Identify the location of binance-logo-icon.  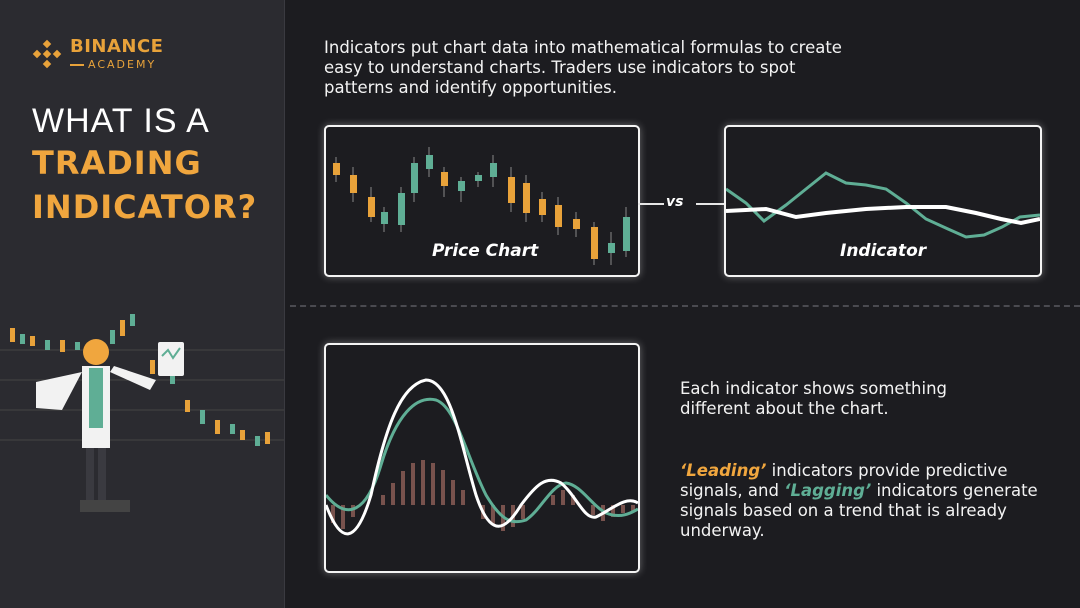
(47, 54).